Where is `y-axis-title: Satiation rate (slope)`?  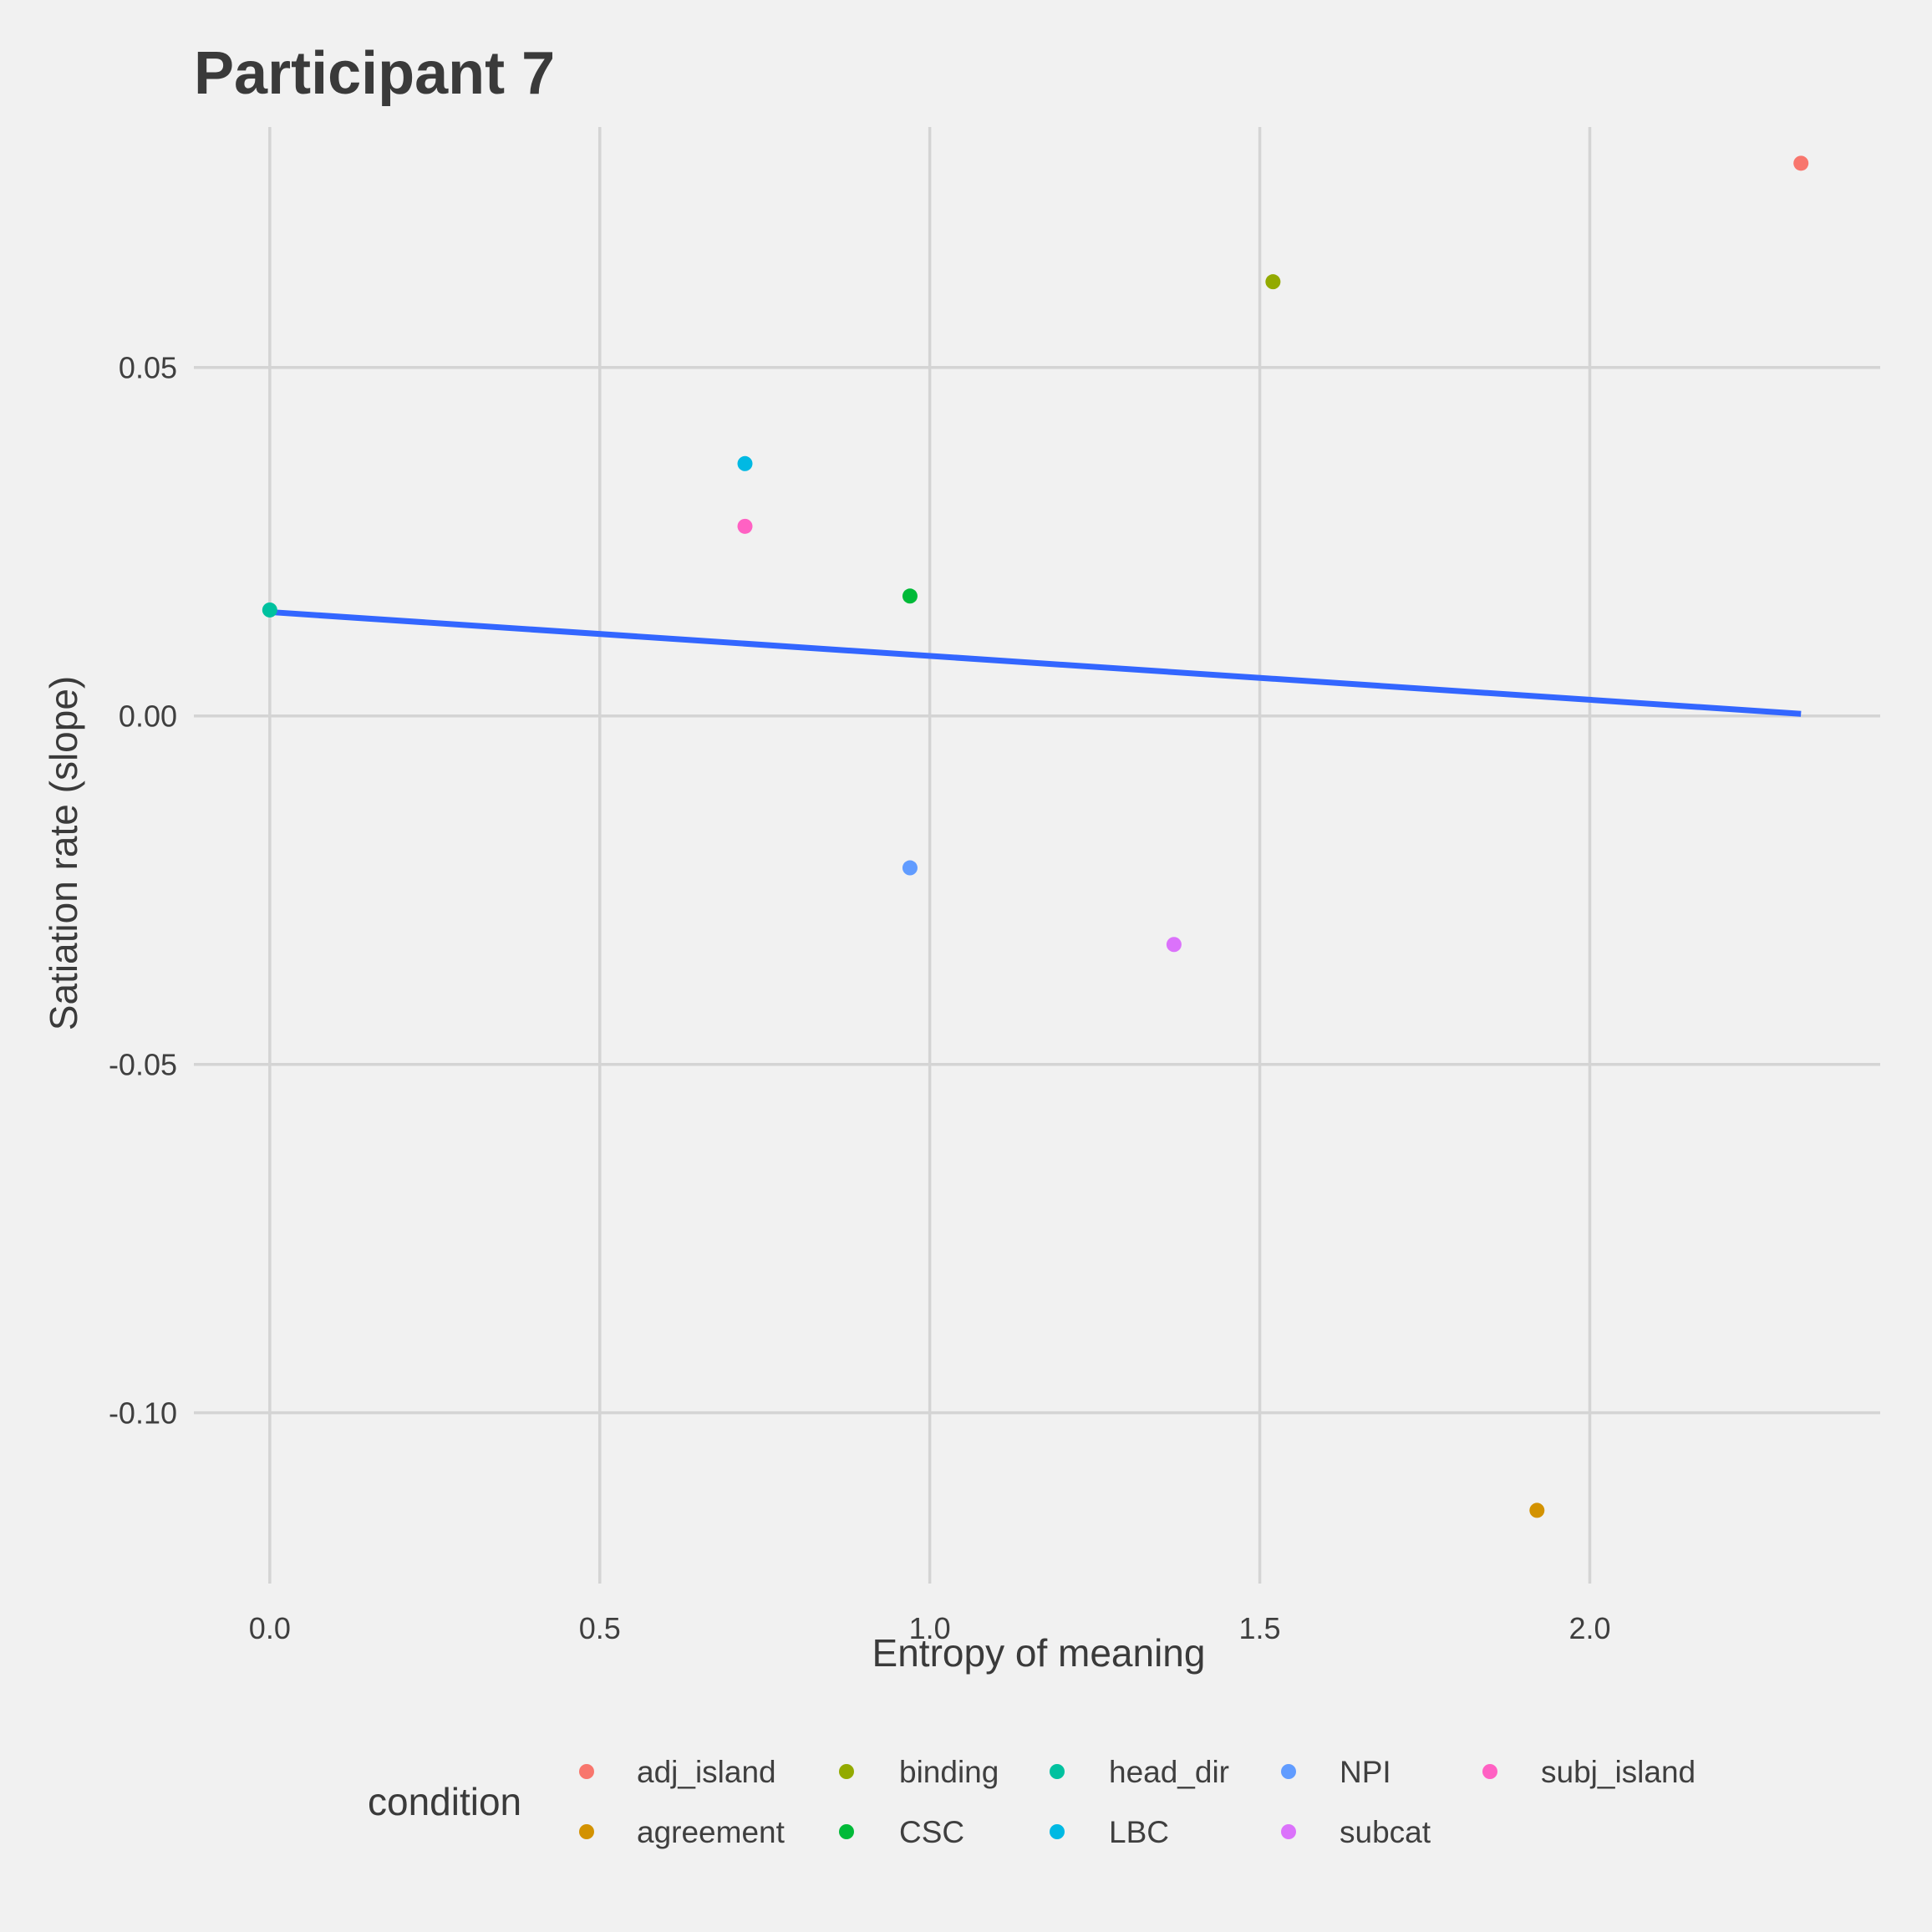 y-axis-title: Satiation rate (slope) is located at coordinates (63, 853).